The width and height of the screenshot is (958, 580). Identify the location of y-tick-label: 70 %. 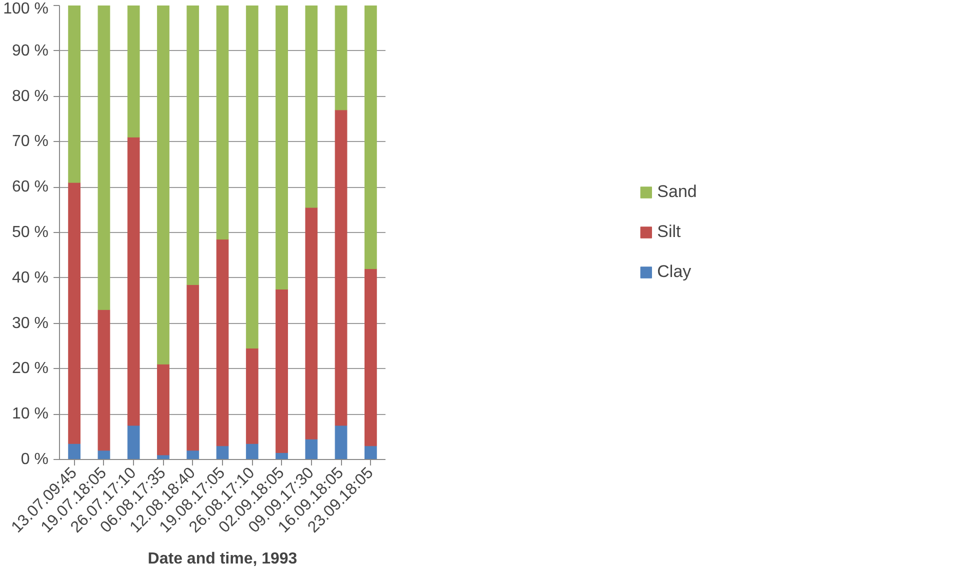
(30, 141).